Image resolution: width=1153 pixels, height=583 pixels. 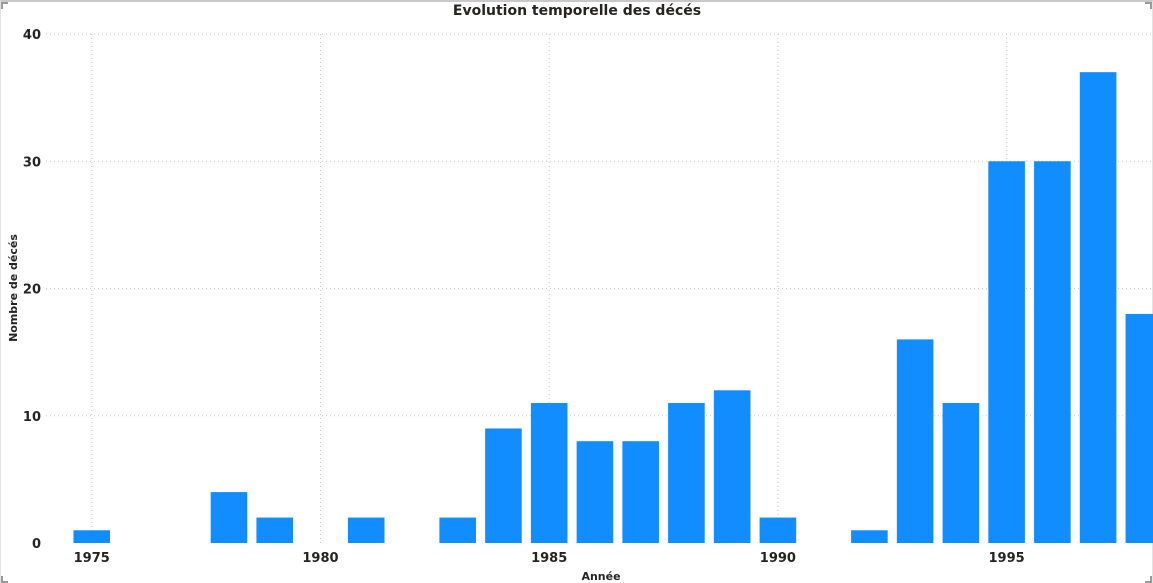 What do you see at coordinates (320, 558) in the screenshot?
I see `x-tick-label: 1980` at bounding box center [320, 558].